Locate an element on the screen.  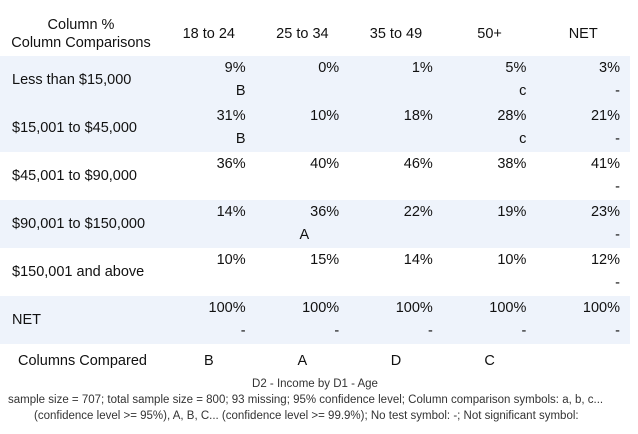
data-cell: 23% - is located at coordinates (583, 224).